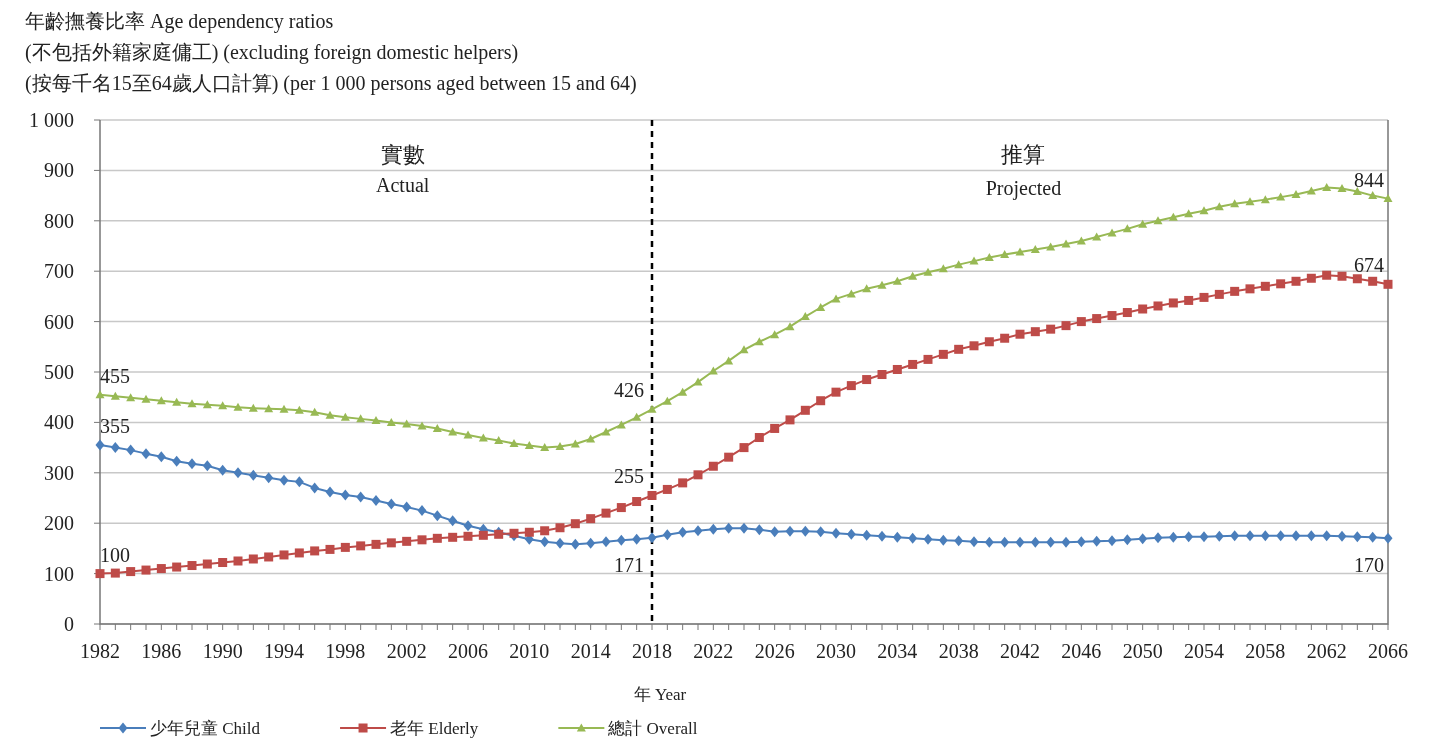  Describe the element at coordinates (629, 390) in the screenshot. I see `annotation: 426` at that location.